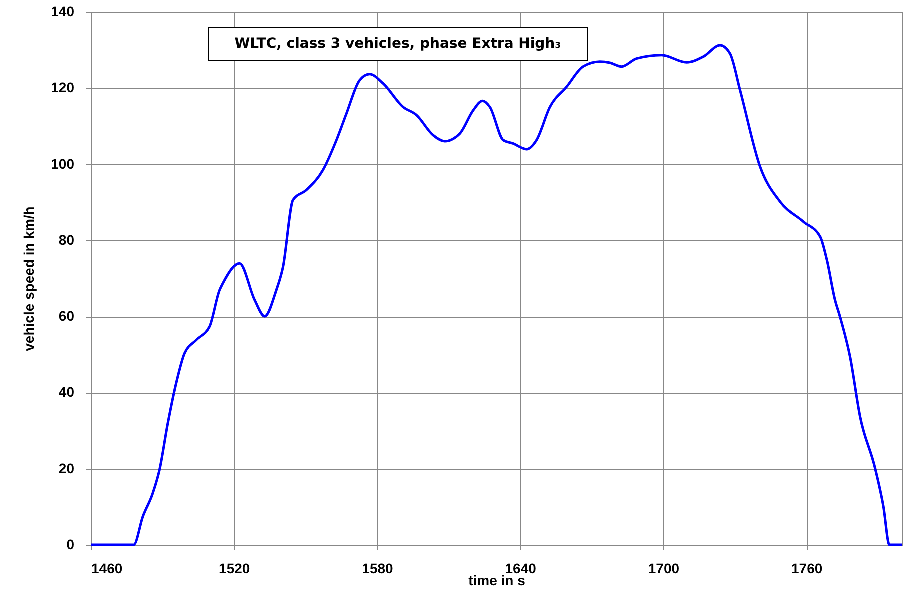  Describe the element at coordinates (63, 88) in the screenshot. I see `y-tick-label: 120` at that location.